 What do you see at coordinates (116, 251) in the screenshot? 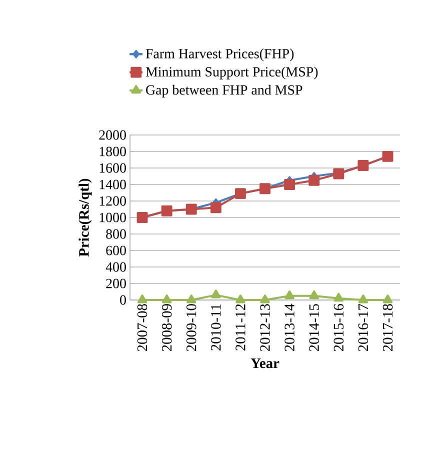
I see `y-tick-label: 600` at bounding box center [116, 251].